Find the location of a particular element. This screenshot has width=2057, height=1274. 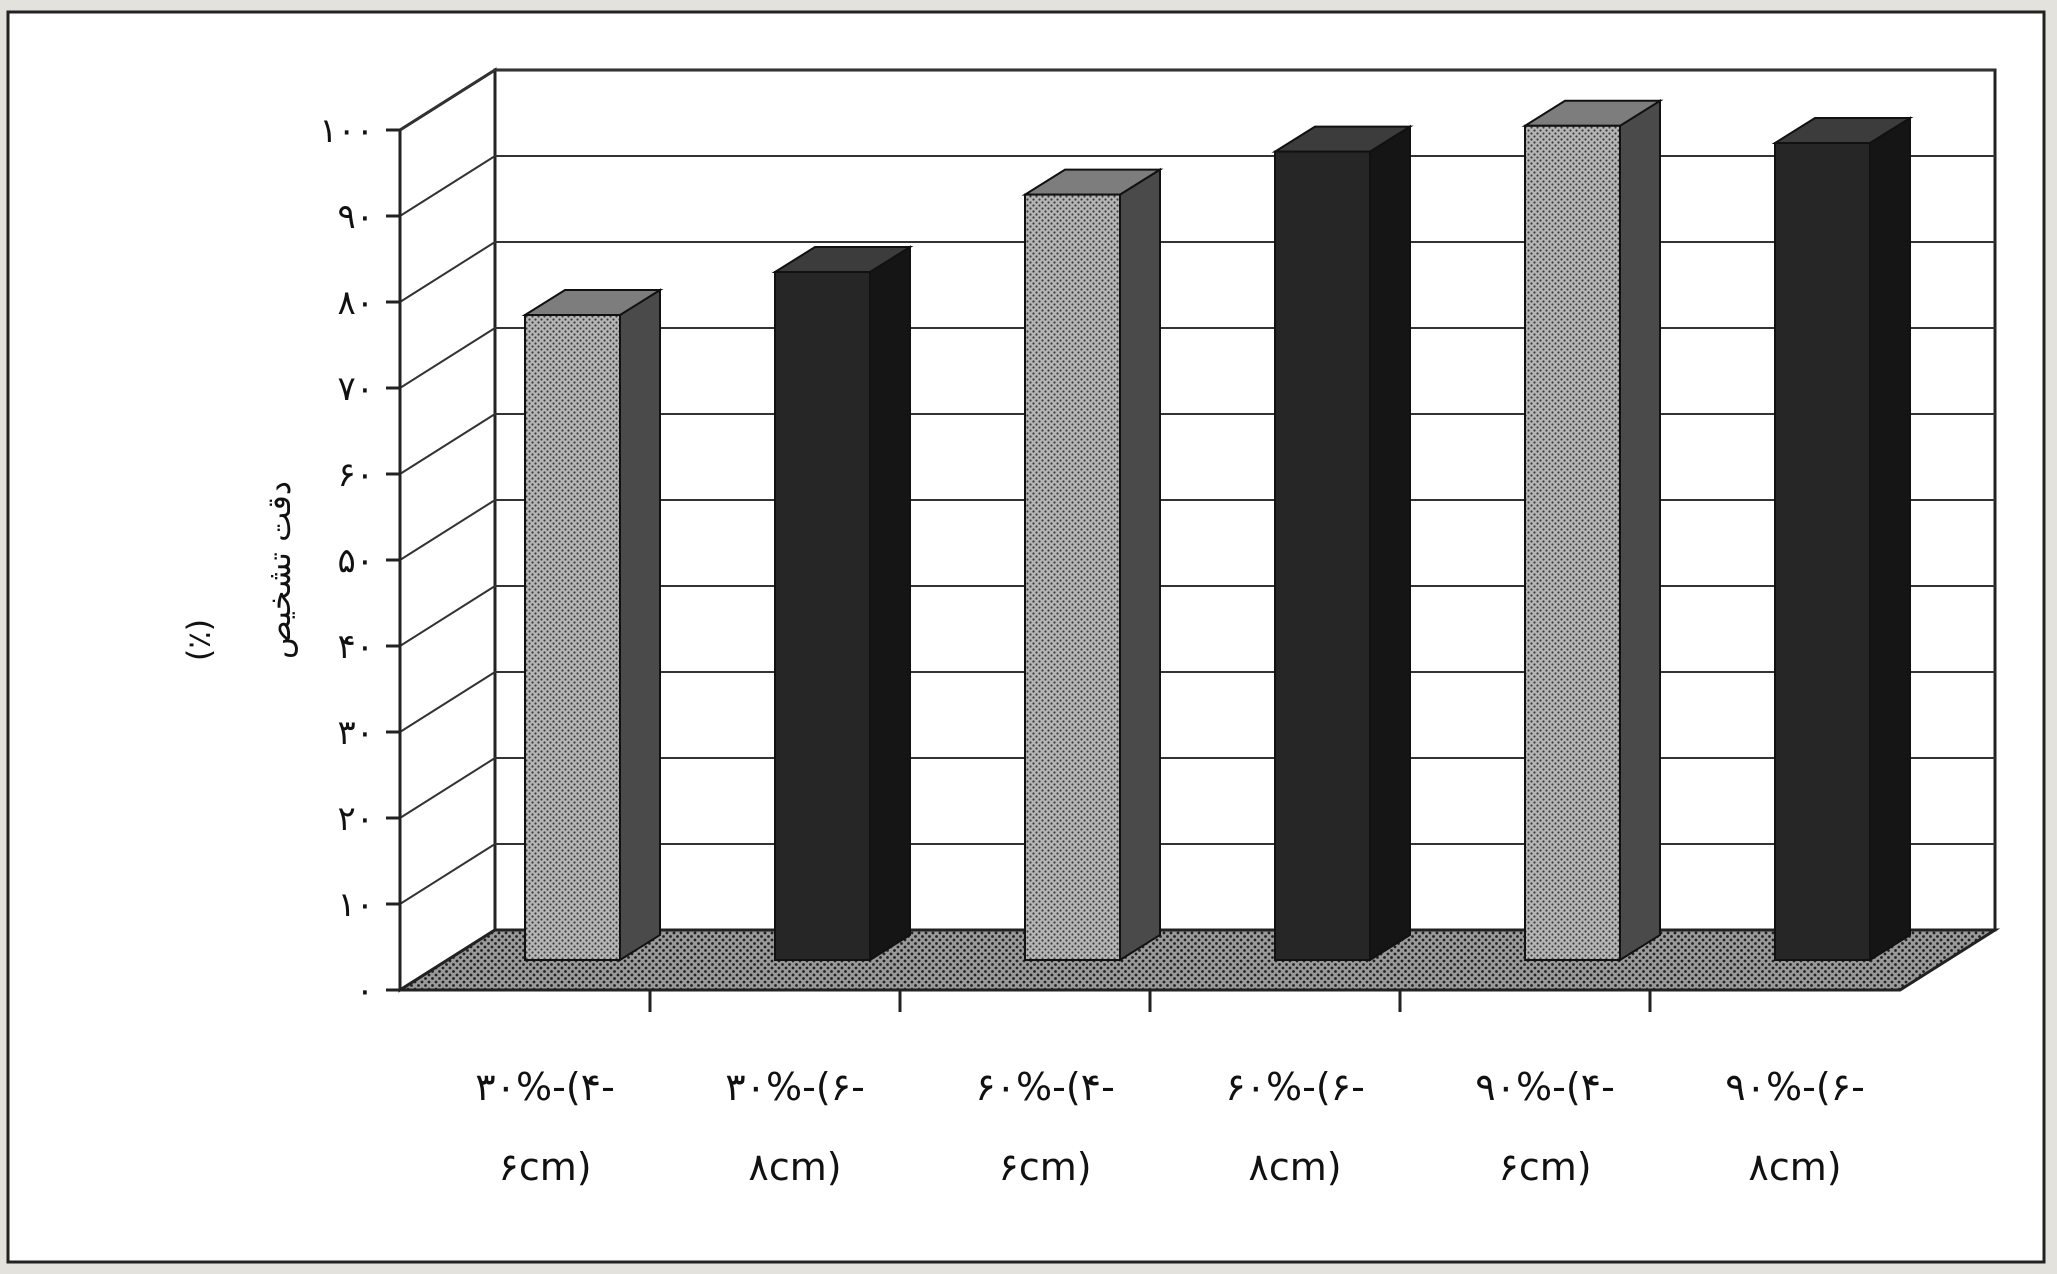

x-tick-label-0-line1: ۳۰%-(۴- is located at coordinates (545, 1087).